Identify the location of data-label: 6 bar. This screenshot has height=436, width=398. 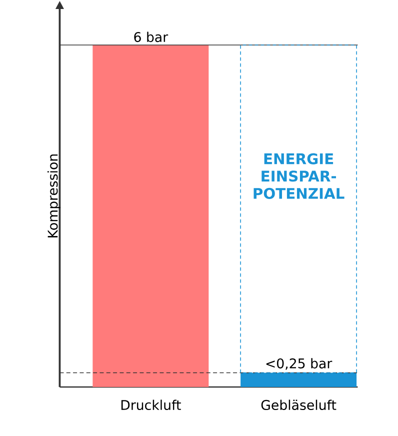
(151, 37).